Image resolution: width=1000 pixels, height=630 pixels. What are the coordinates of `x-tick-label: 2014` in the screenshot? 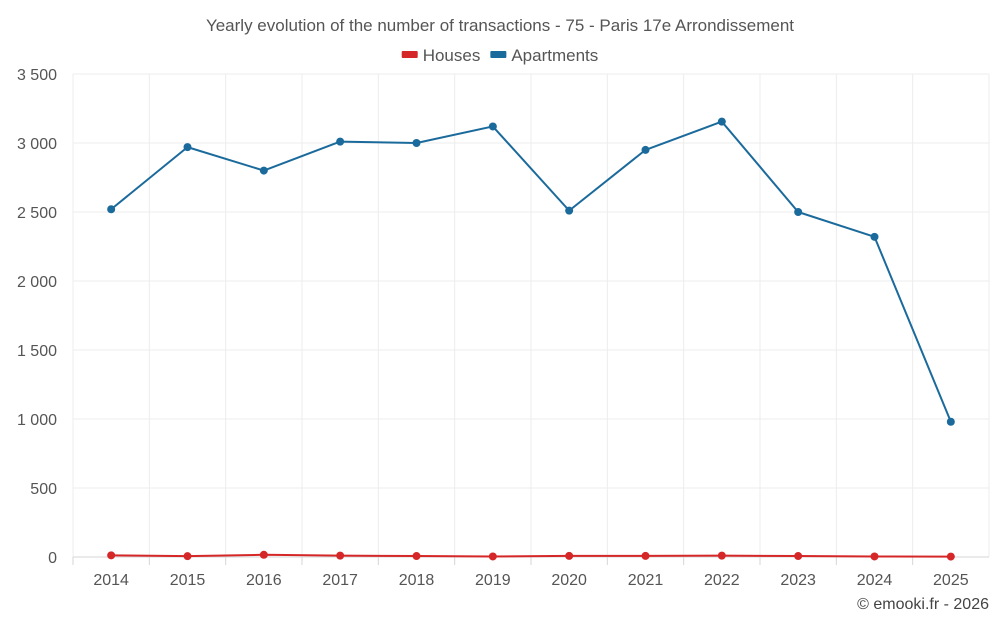 It's located at (111, 580).